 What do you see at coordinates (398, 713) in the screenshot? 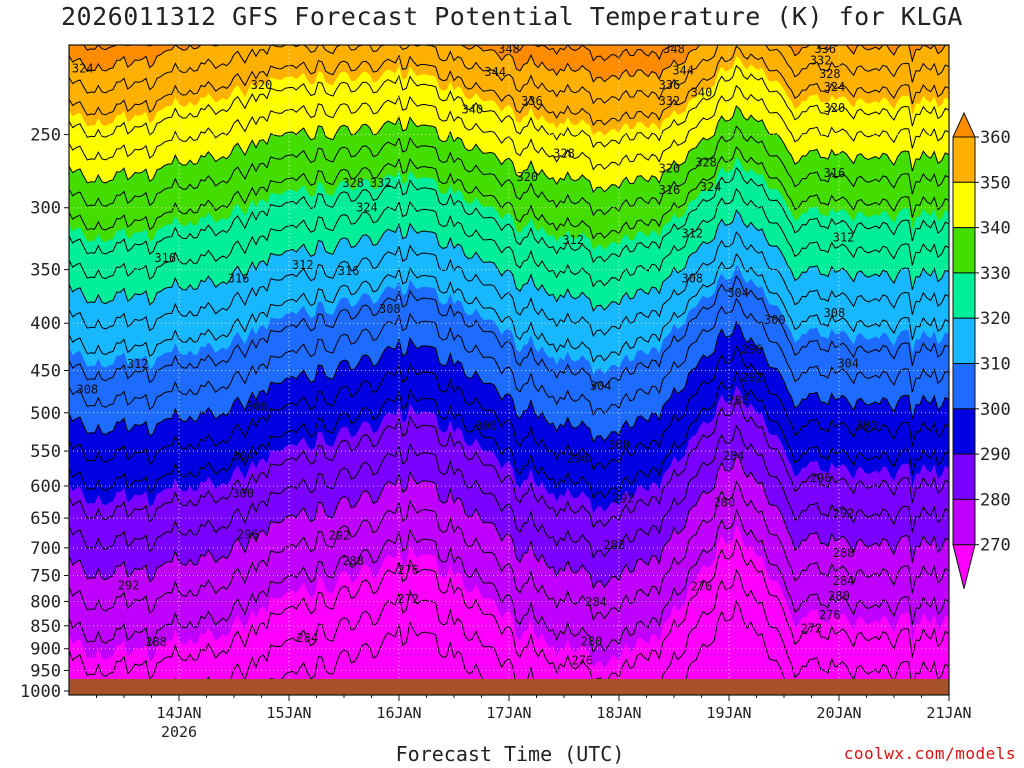
I see `x-tick-label: 16JAN` at bounding box center [398, 713].